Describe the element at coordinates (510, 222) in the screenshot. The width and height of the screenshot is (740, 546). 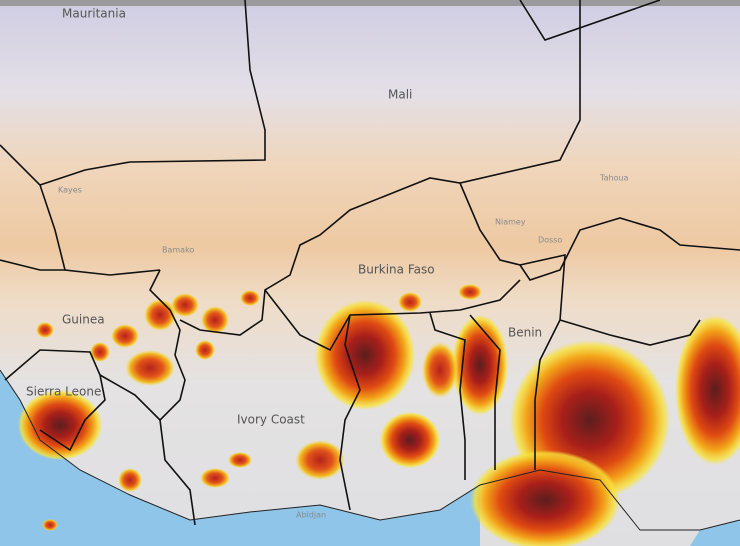
I see `place-label: Niamey` at that location.